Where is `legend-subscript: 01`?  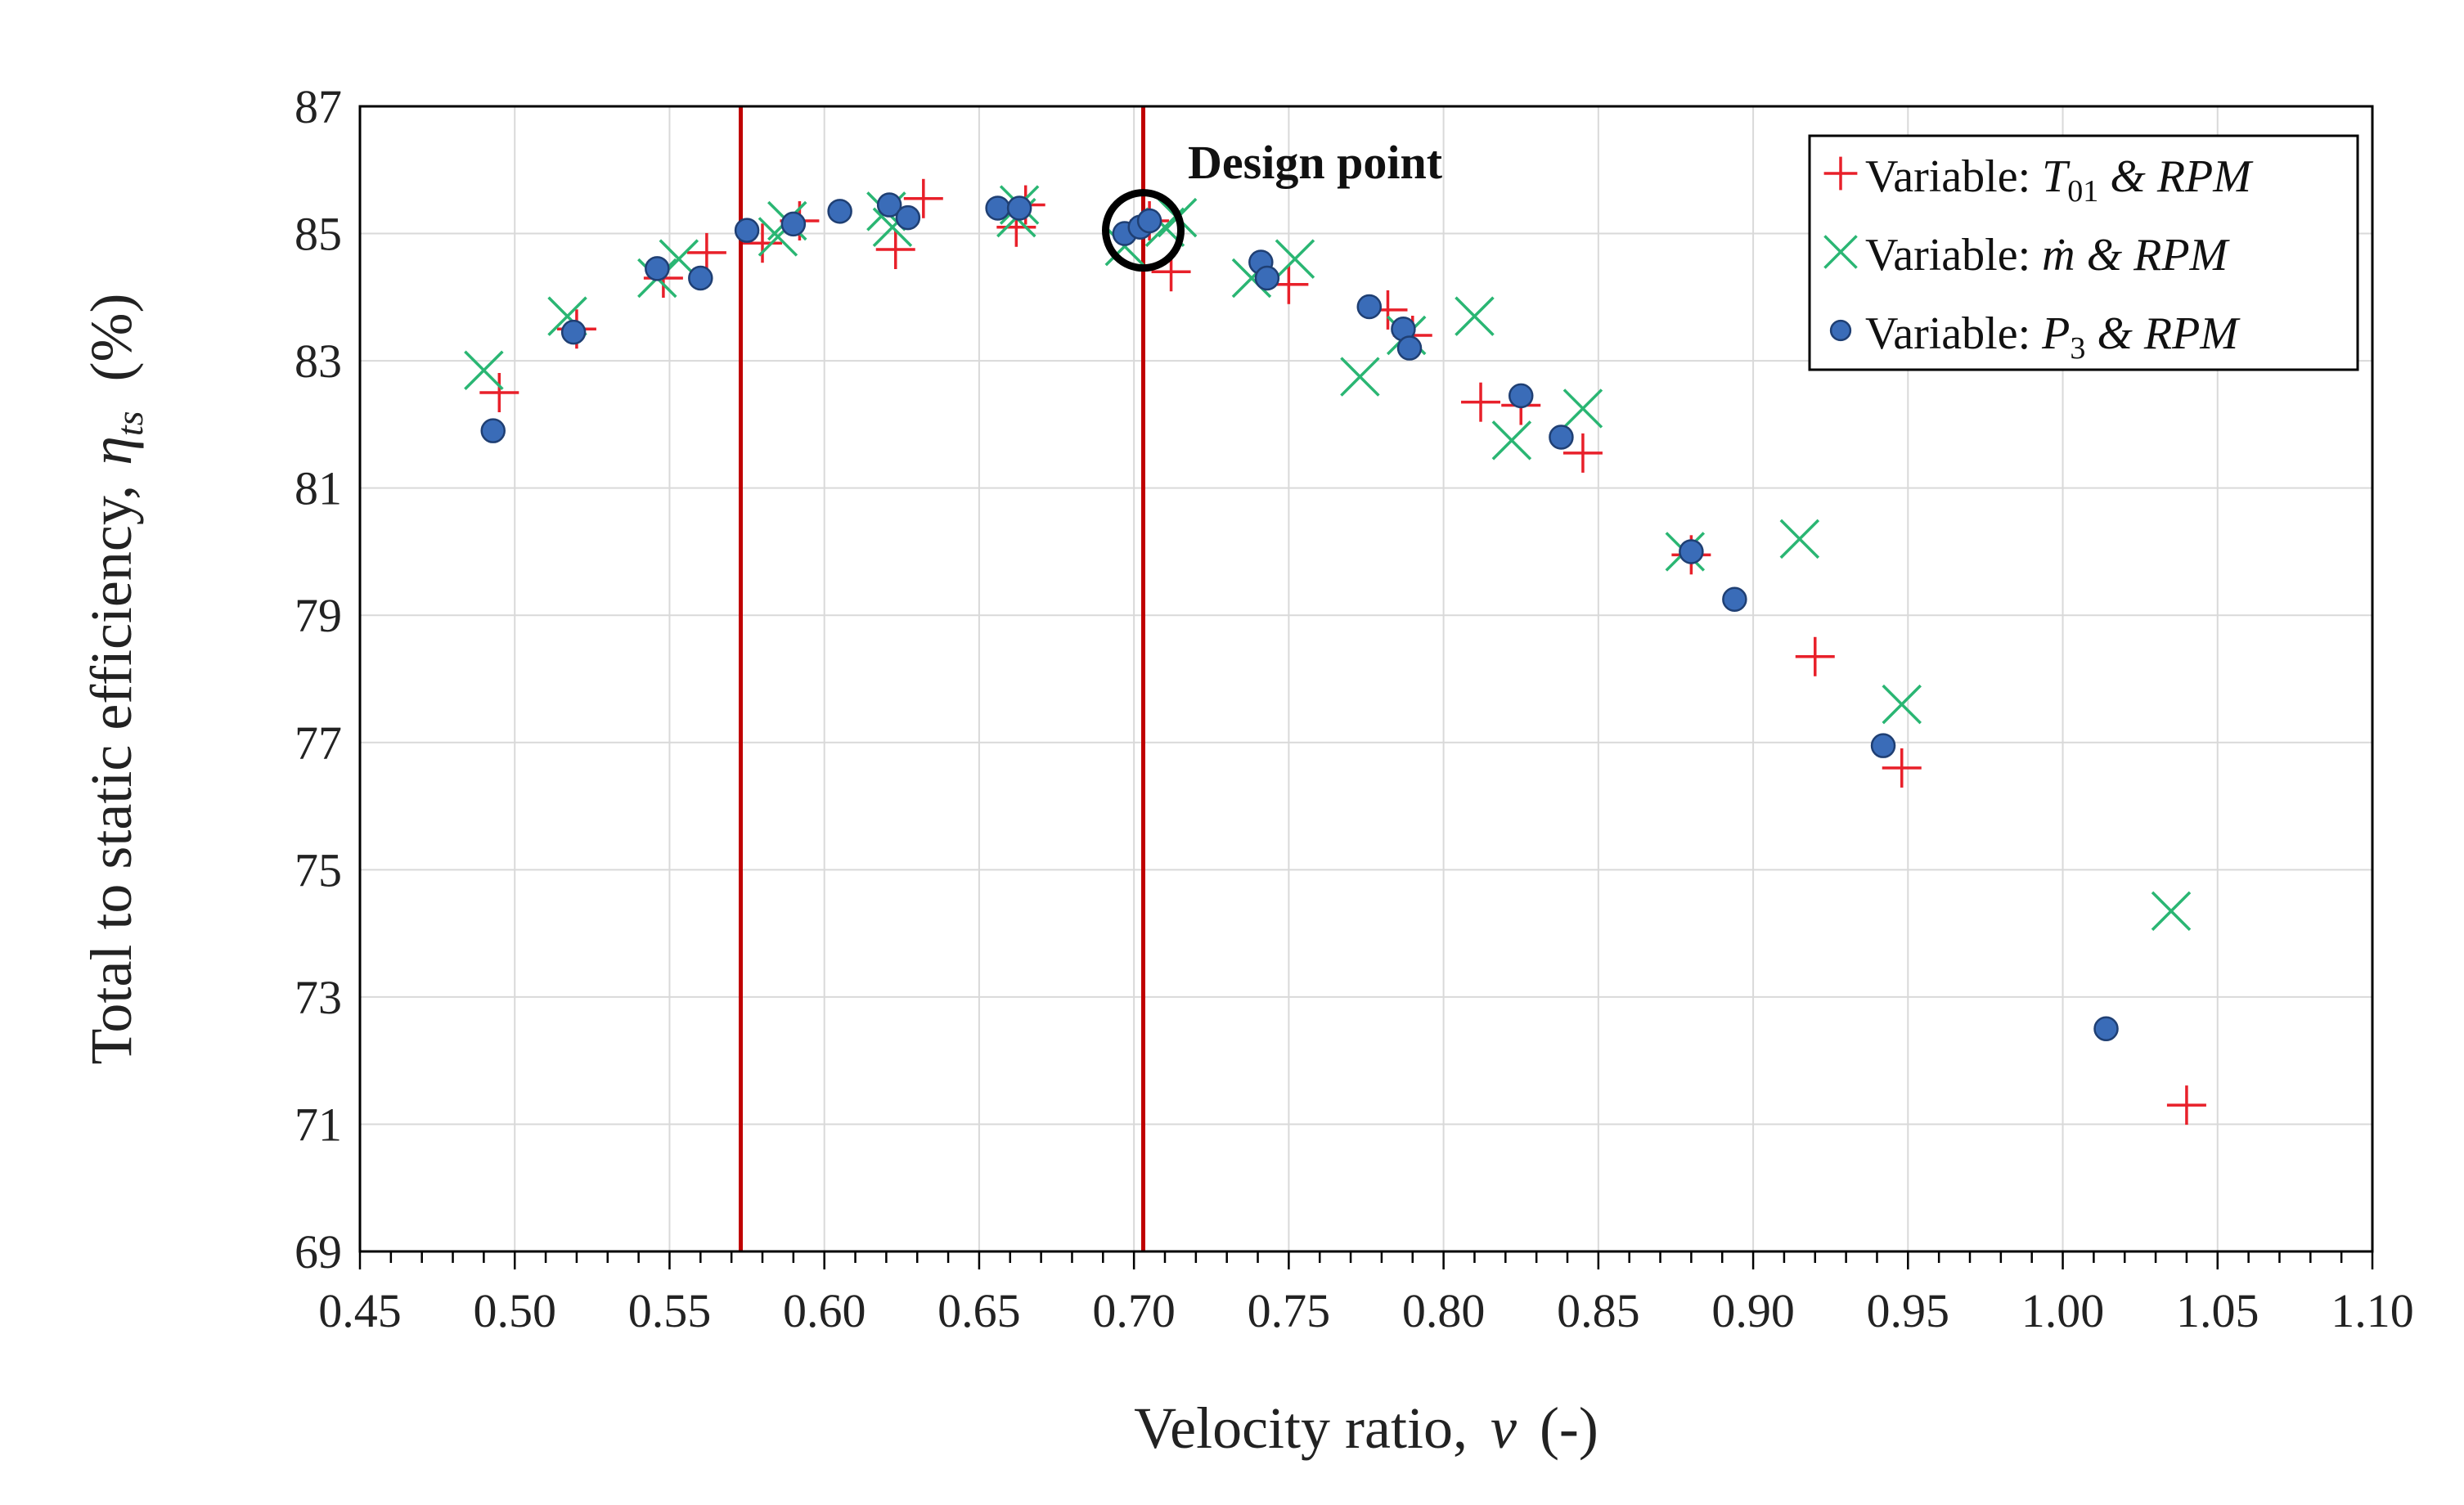
legend-subscript: 01 is located at coordinates (2082, 191).